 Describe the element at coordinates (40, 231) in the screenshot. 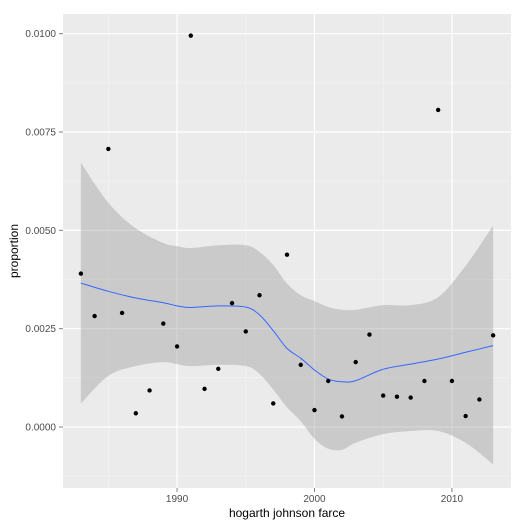

I see `y-tick-label: 0.0050` at that location.